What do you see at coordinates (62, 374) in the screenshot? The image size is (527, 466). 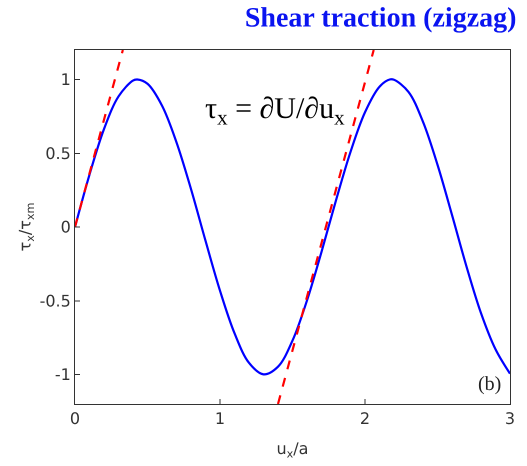 I see `y-tick-label: -1` at bounding box center [62, 374].